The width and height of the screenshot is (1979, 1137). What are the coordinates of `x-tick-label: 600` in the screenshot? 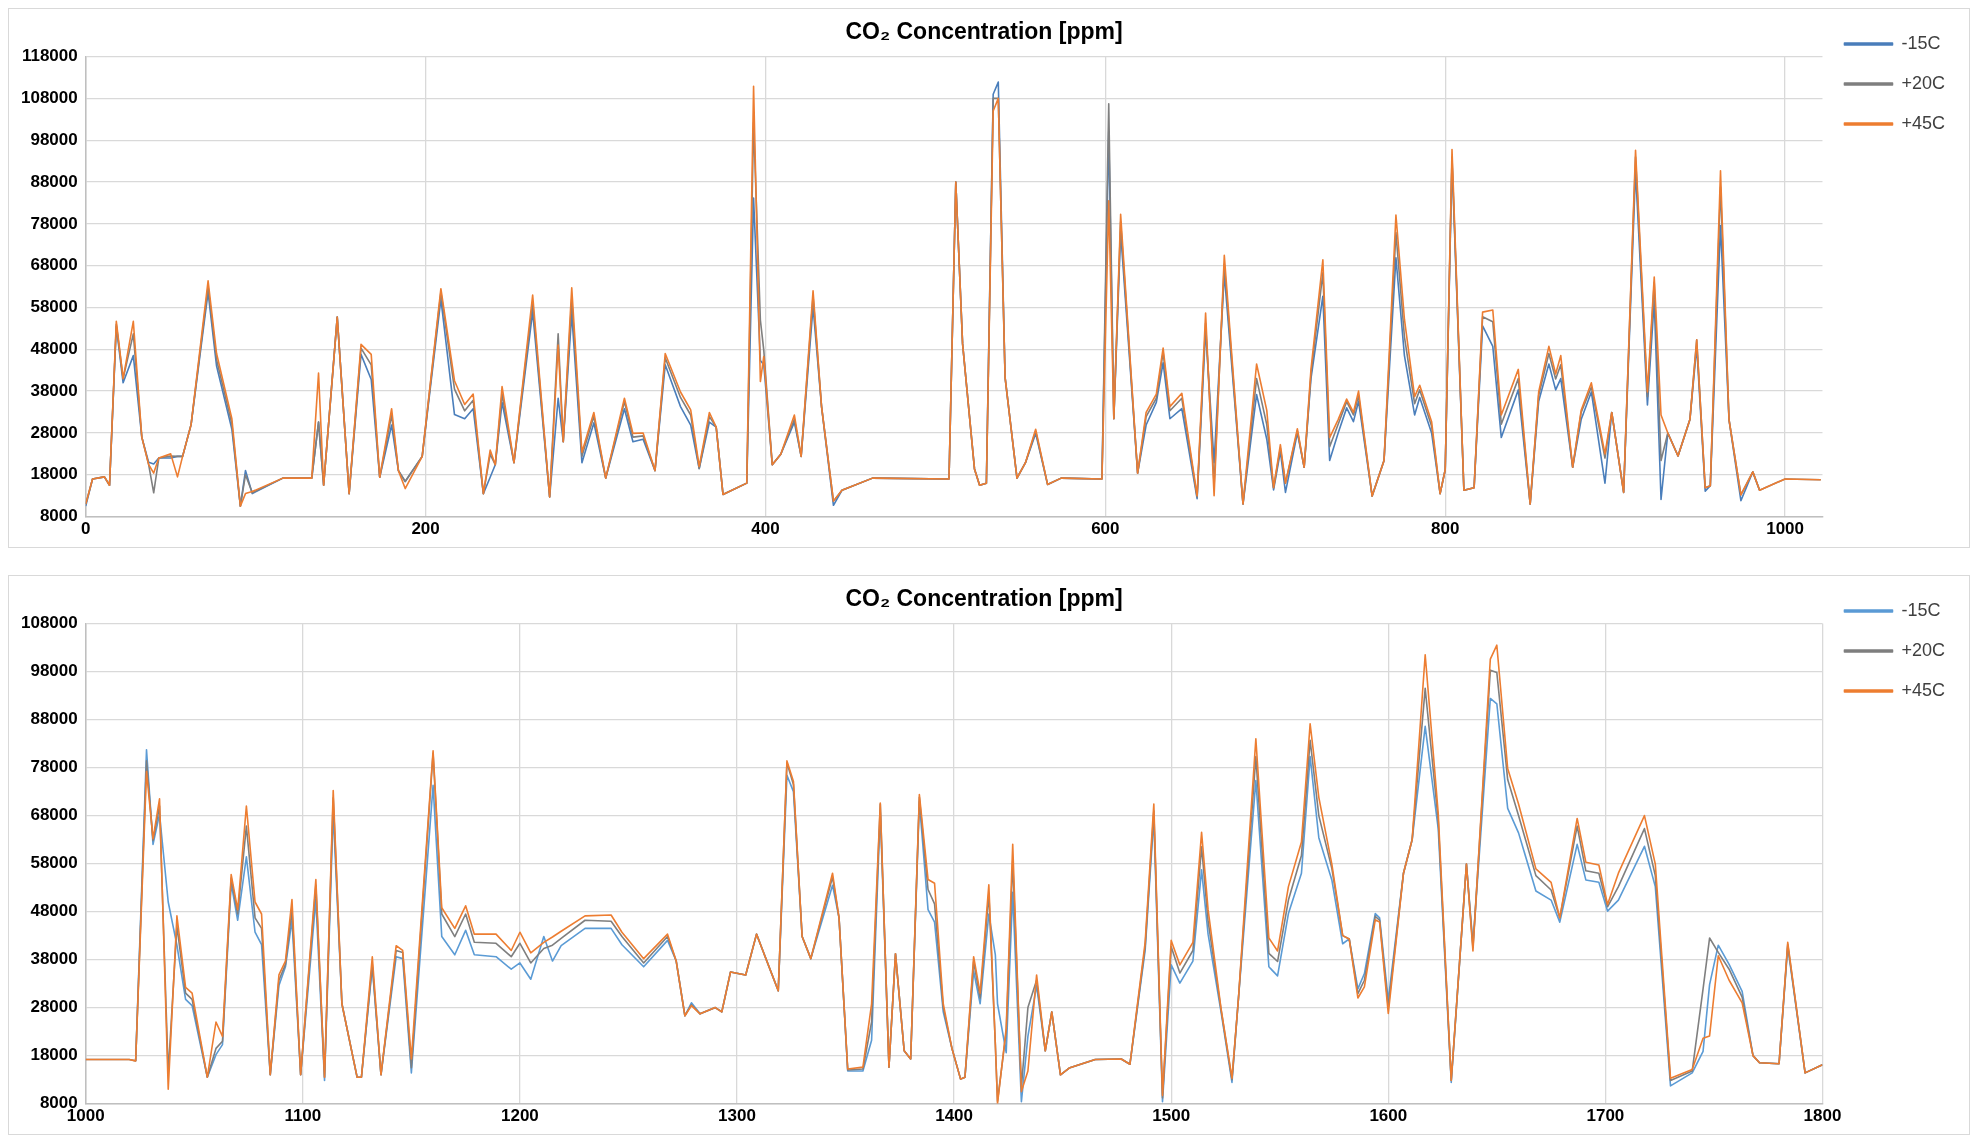 It's located at (1105, 529).